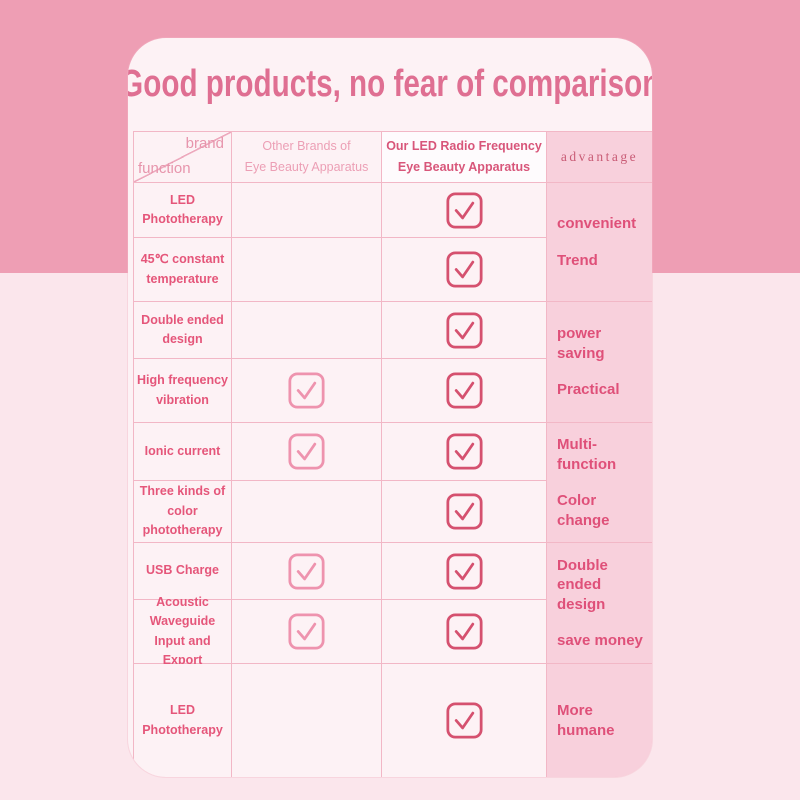 This screenshot has height=800, width=800. Describe the element at coordinates (182, 631) in the screenshot. I see `function-cell: Acoustic Waveguide Input and Export` at that location.